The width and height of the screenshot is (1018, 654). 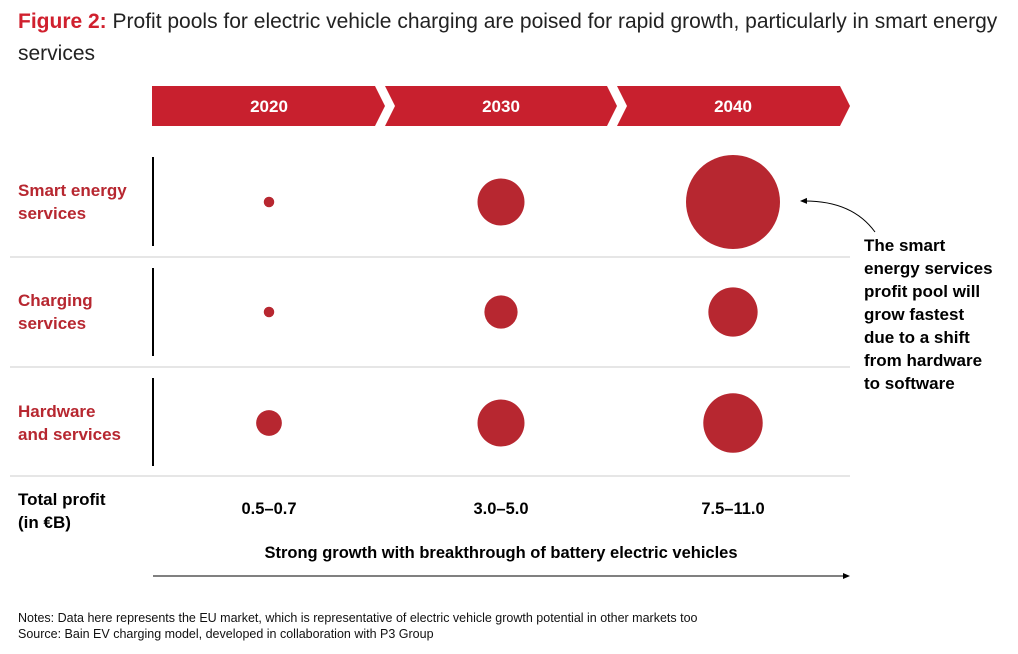 What do you see at coordinates (501, 423) in the screenshot?
I see `bubble-3-2030` at bounding box center [501, 423].